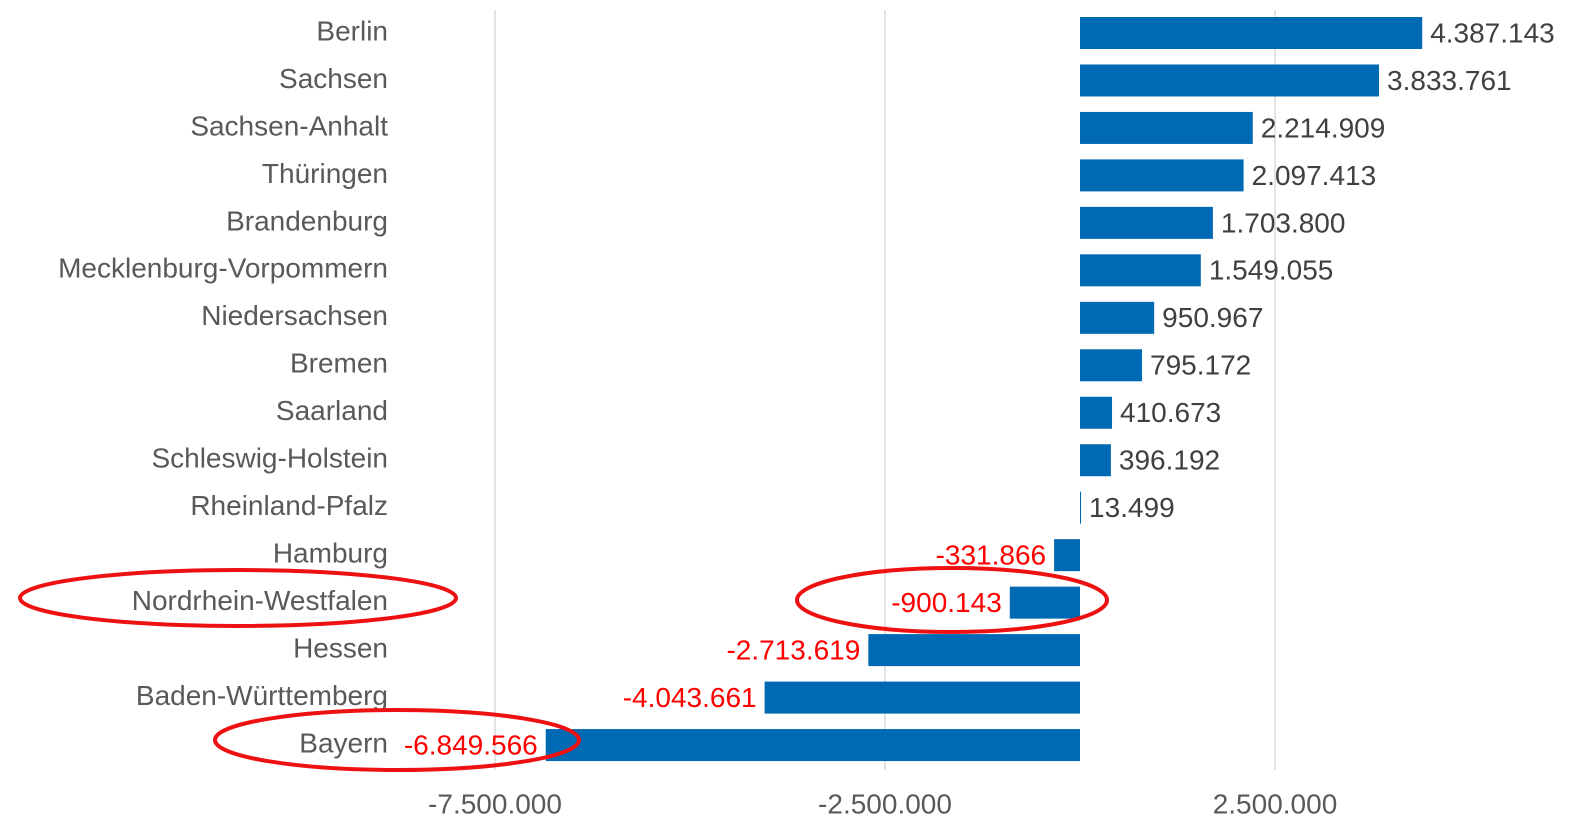  Describe the element at coordinates (885, 803) in the screenshot. I see `x-tick-label: -2.500.000` at that location.